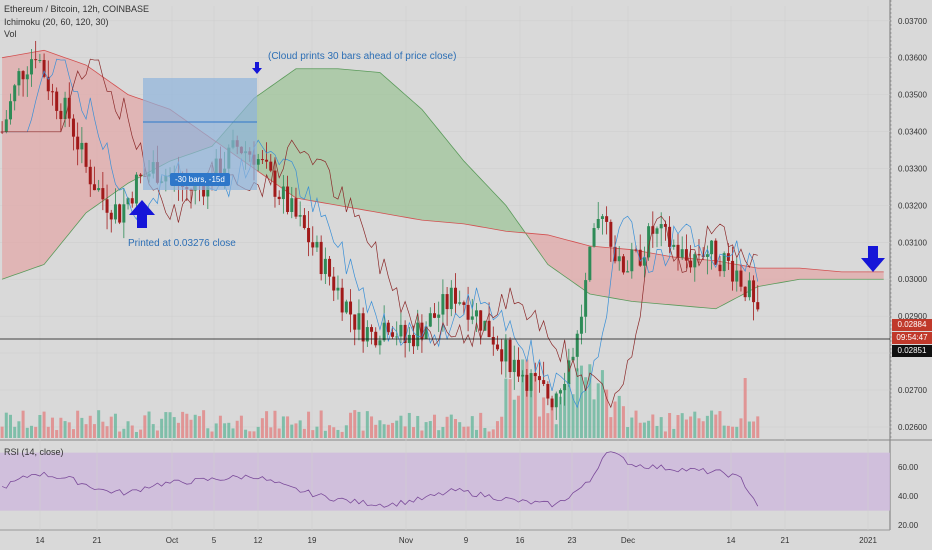 The height and width of the screenshot is (550, 932). What do you see at coordinates (56, 22) in the screenshot?
I see `ichimoku-legend: Ichimoku (20, 60, 120, 30)` at bounding box center [56, 22].